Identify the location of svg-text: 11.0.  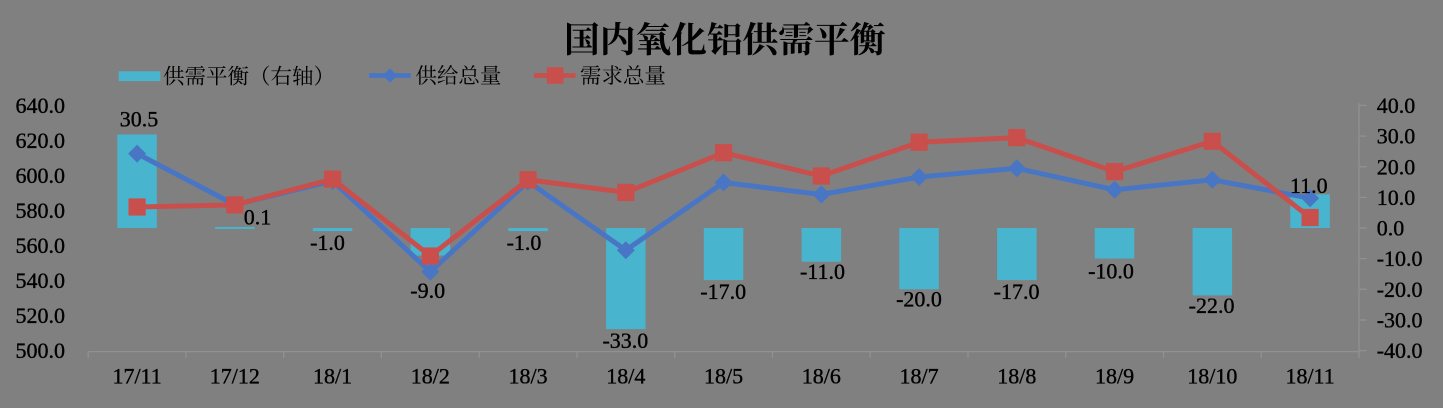
(1309, 185).